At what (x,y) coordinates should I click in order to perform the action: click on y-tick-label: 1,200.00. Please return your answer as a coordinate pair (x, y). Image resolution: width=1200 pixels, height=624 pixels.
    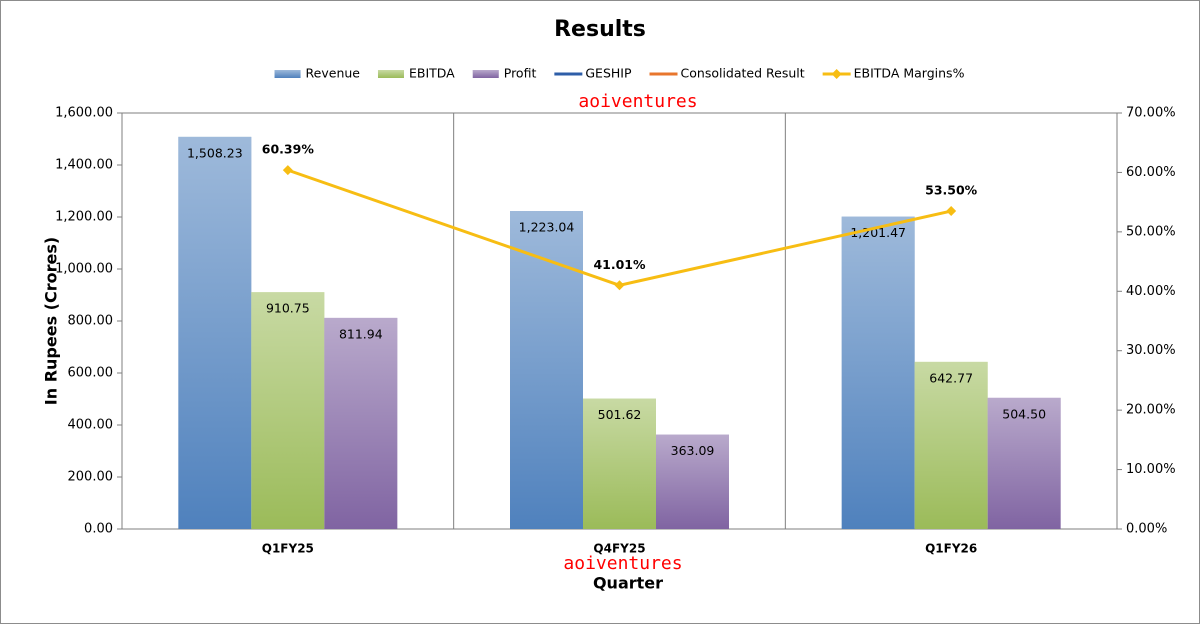
    Looking at the image, I should click on (84, 217).